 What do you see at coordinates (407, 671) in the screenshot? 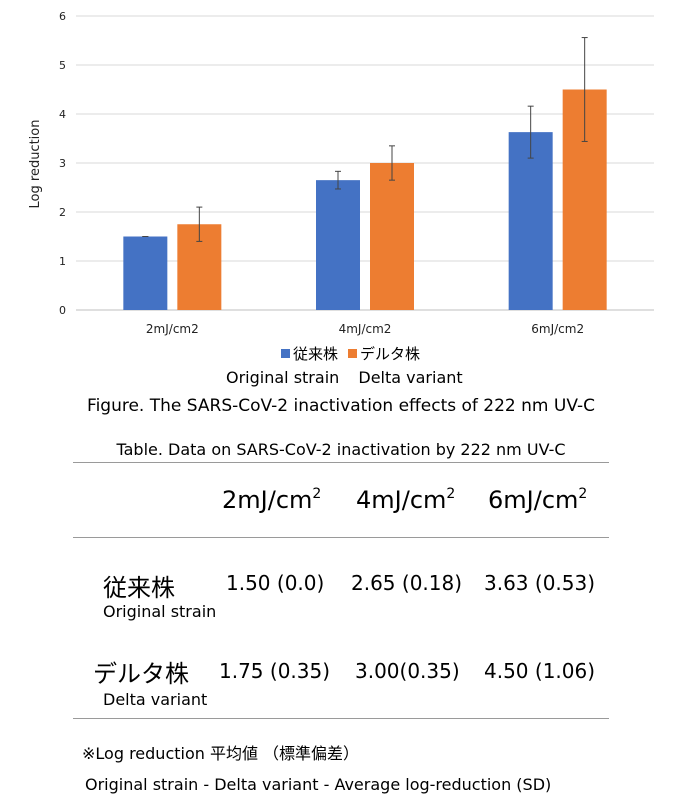
I see `table-cell: 3.00(0.35)` at bounding box center [407, 671].